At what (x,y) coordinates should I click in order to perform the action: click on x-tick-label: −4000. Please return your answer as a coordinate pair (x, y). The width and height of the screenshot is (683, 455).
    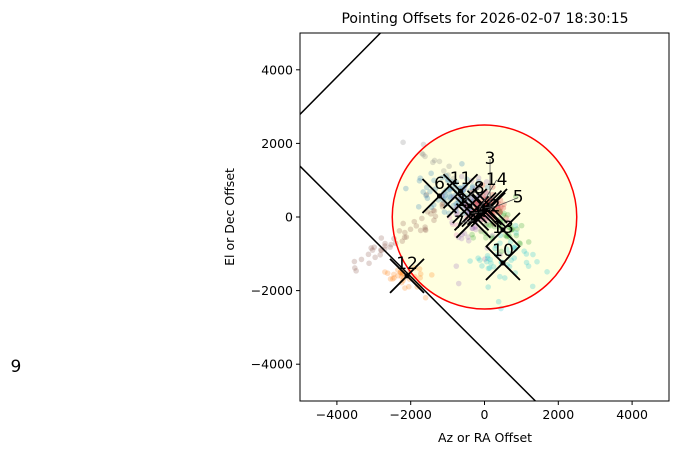
    Looking at the image, I should click on (337, 414).